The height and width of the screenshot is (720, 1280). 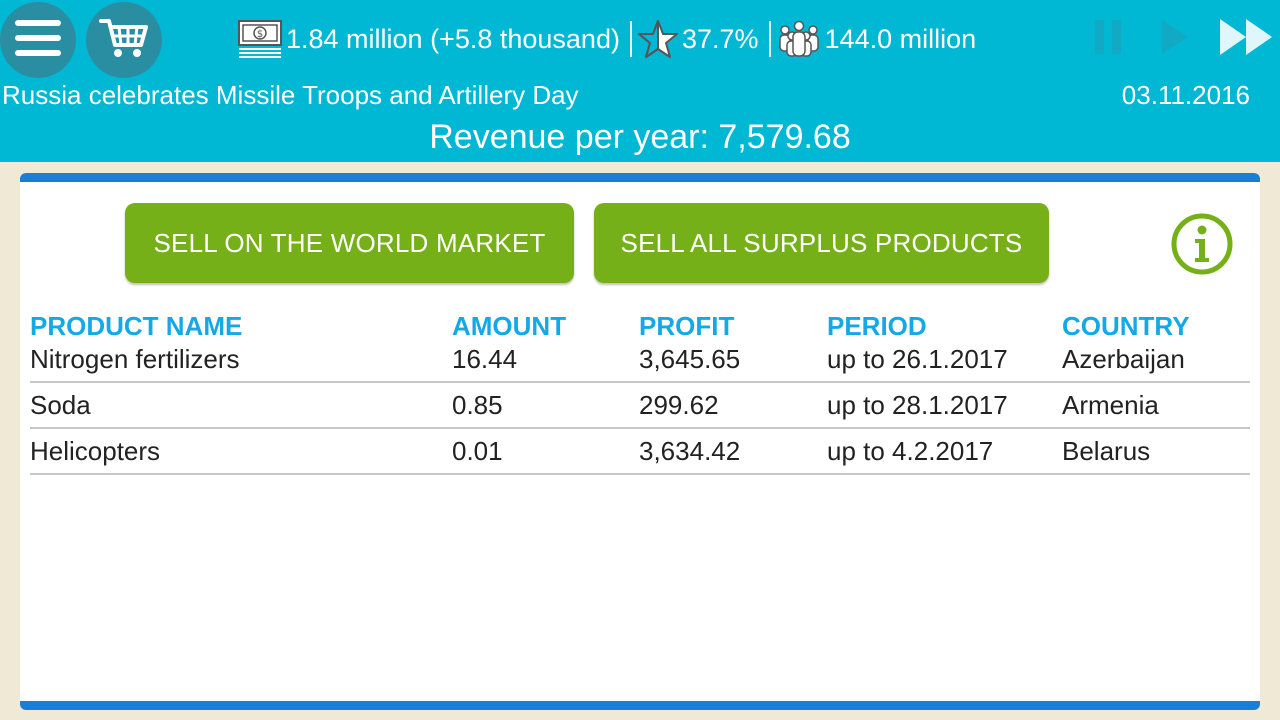 I want to click on info-button, so click(x=1202, y=244).